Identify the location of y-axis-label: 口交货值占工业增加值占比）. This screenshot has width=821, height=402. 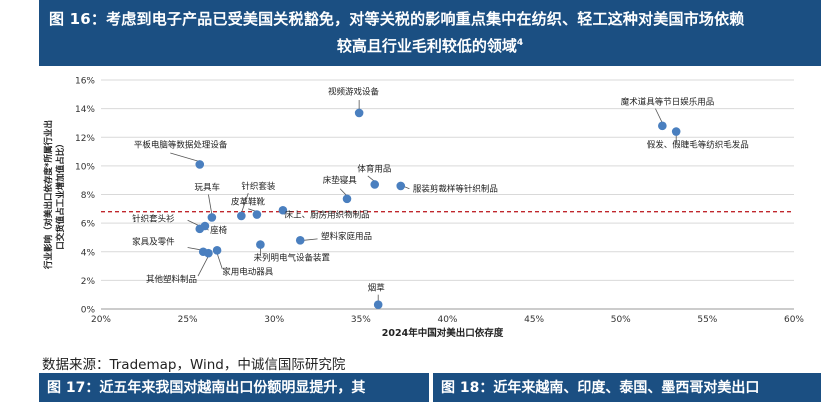
(60, 194).